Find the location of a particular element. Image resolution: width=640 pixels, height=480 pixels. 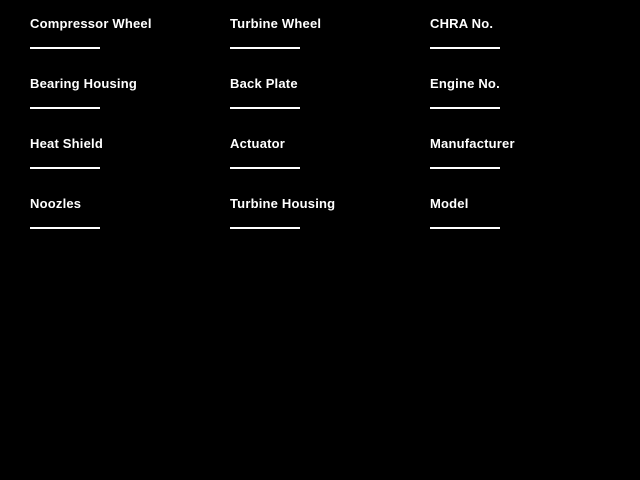

field-model-label: Model is located at coordinates (449, 203).